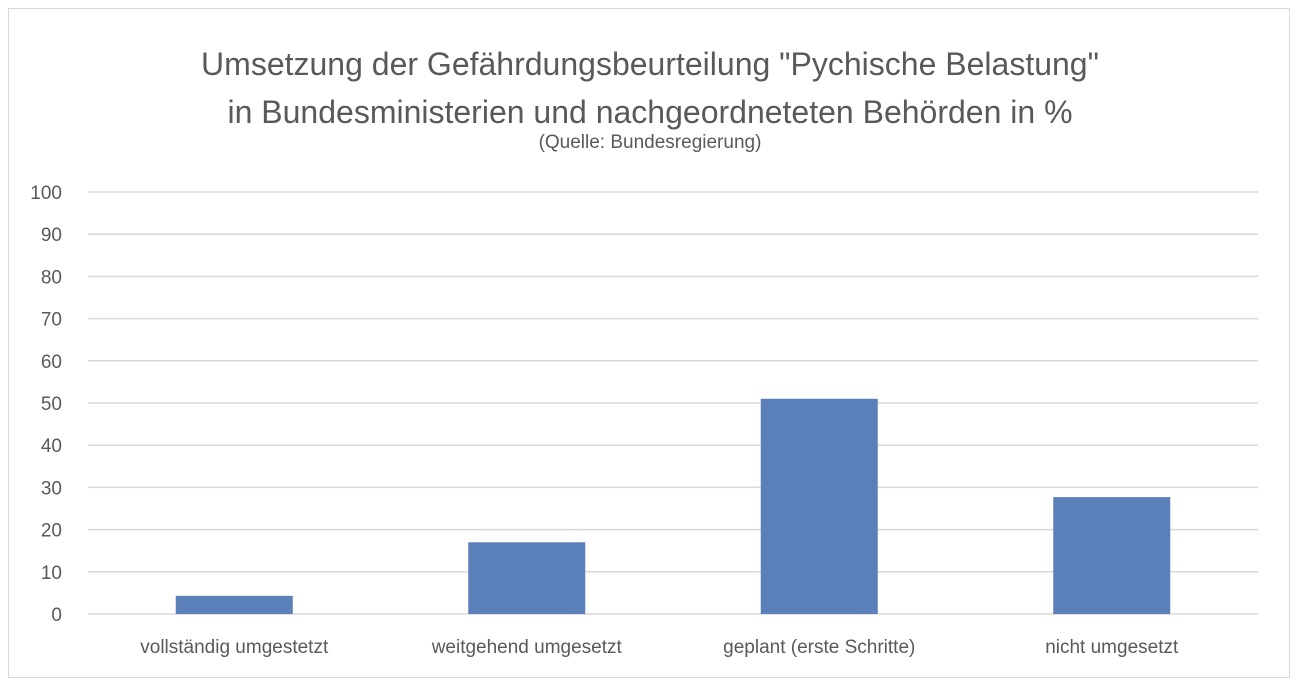 This screenshot has width=1300, height=688. I want to click on y-tick-label: 70, so click(51, 320).